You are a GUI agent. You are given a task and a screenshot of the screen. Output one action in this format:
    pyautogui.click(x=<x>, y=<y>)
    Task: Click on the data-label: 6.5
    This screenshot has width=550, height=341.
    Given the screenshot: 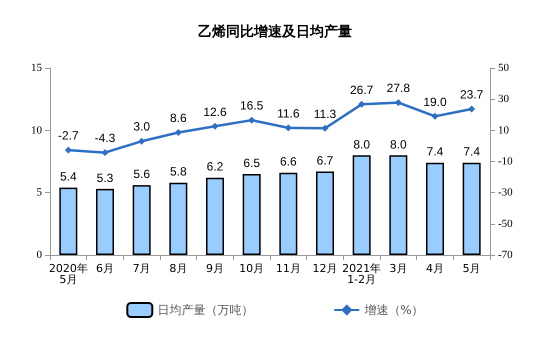 What is the action you would take?
    pyautogui.click(x=251, y=163)
    